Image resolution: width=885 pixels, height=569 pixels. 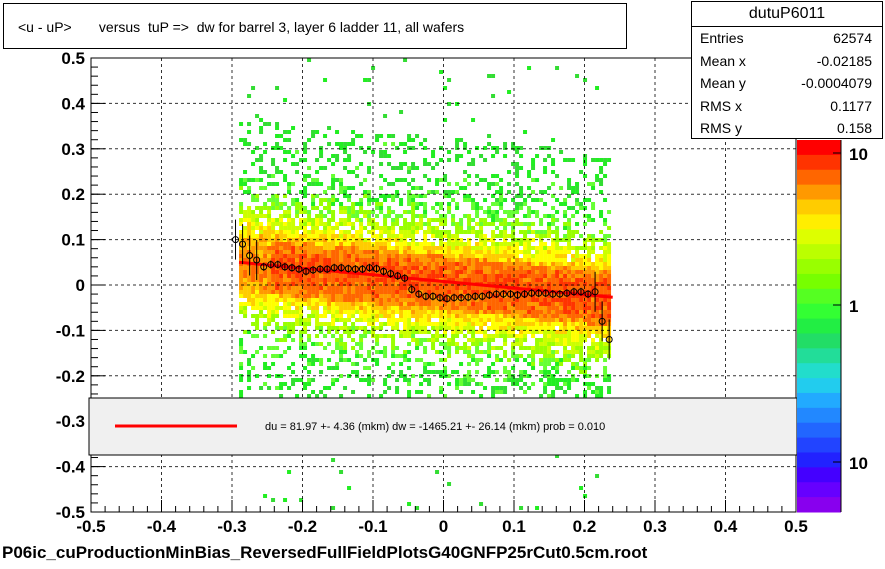 I want to click on colorbar-segment, so click(x=819, y=415).